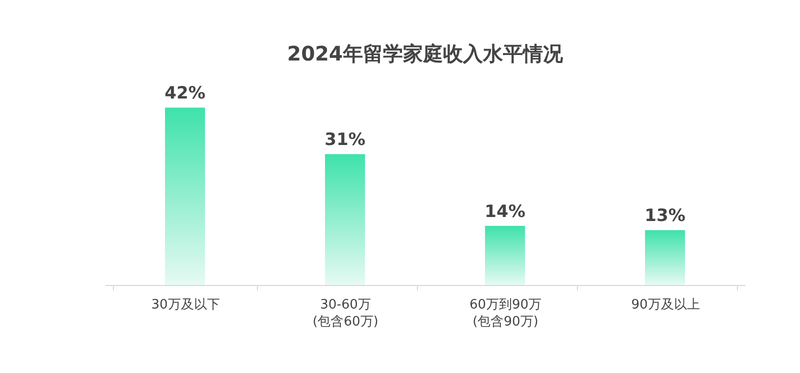 The height and width of the screenshot is (373, 800). Describe the element at coordinates (185, 94) in the screenshot. I see `data-label: 42%` at that location.